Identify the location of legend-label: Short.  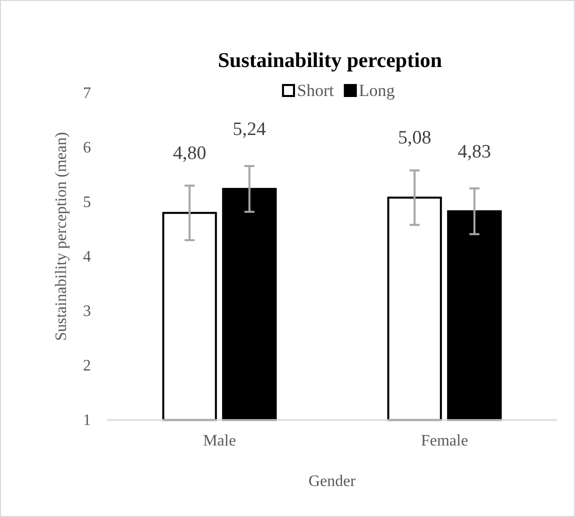
(315, 90).